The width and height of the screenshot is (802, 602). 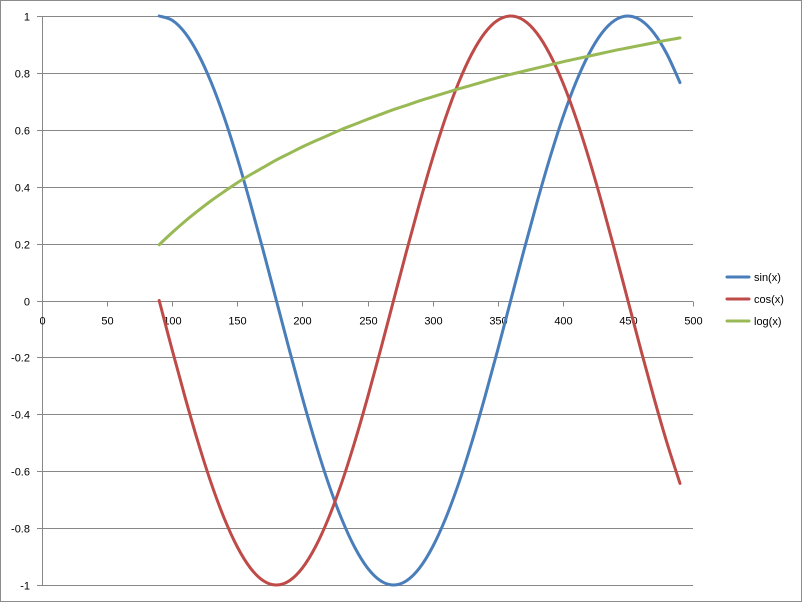 What do you see at coordinates (20, 359) in the screenshot?
I see `y-tick-label: -0.2` at bounding box center [20, 359].